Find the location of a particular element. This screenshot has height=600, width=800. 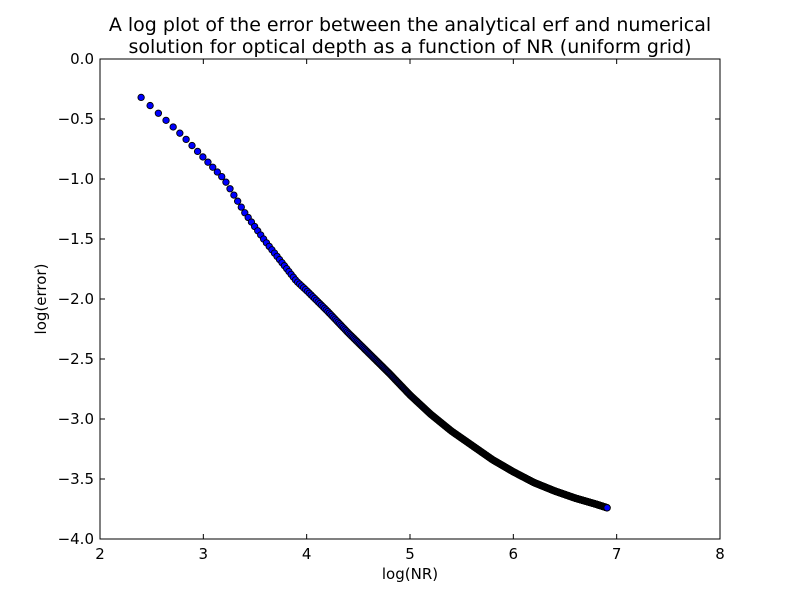

x-tick-label: 4 is located at coordinates (307, 554).